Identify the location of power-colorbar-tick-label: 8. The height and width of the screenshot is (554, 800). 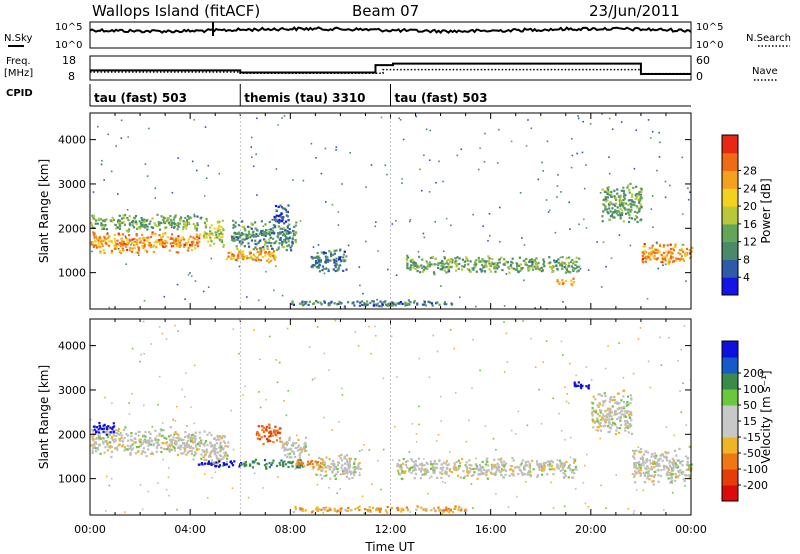
(746, 259).